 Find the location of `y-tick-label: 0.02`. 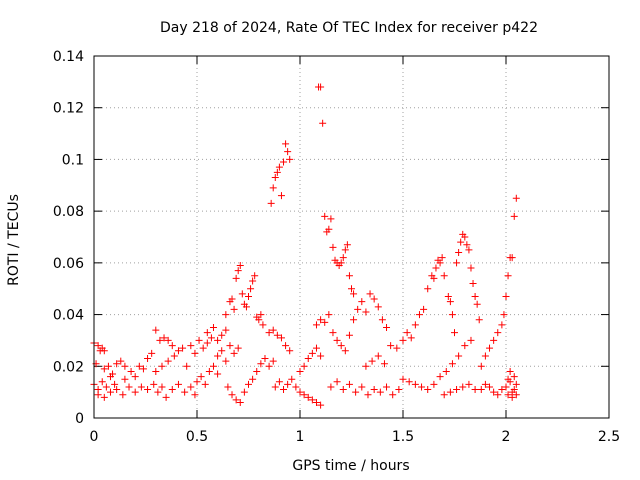

y-tick-label: 0.02 is located at coordinates (68, 367).